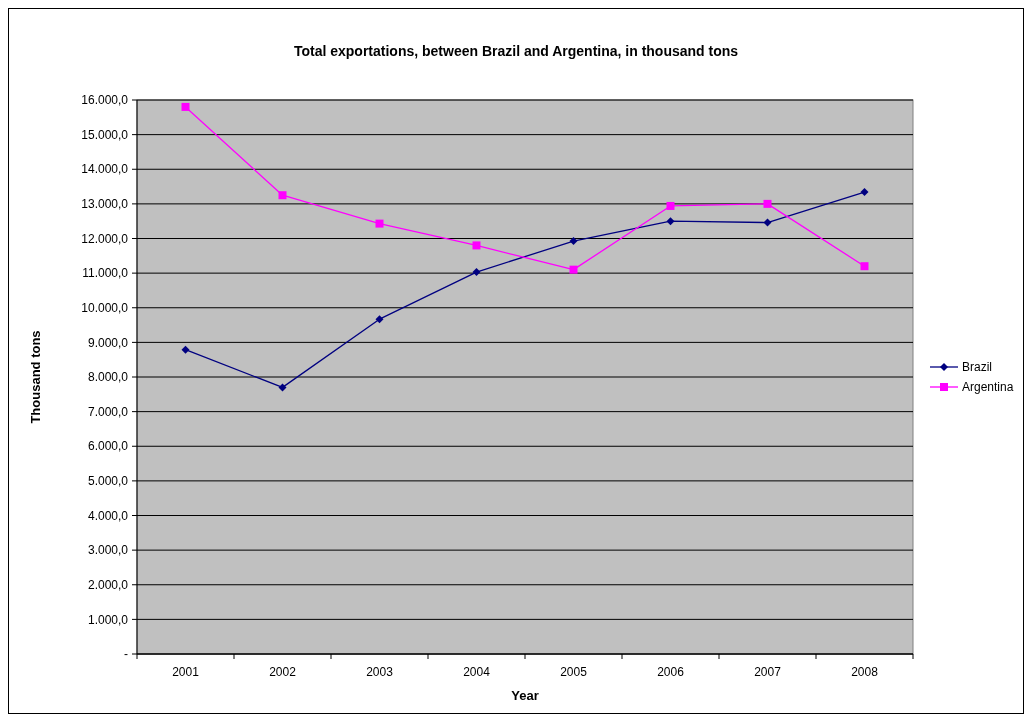 The height and width of the screenshot is (722, 1032). Describe the element at coordinates (126, 654) in the screenshot. I see `y-tick-label: -` at that location.